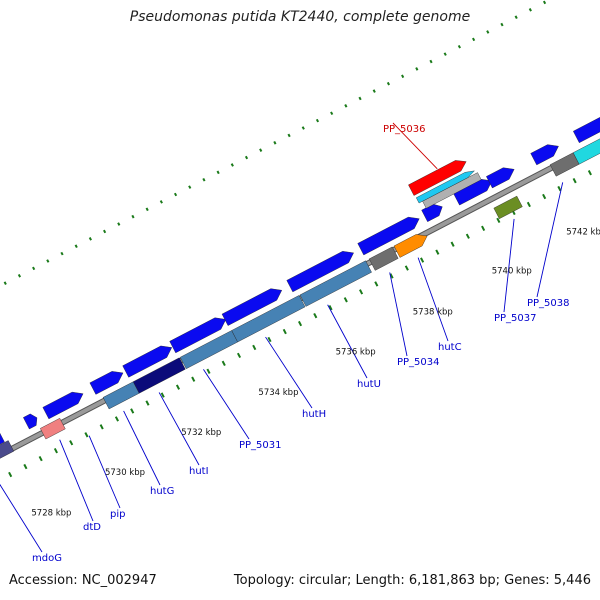  What do you see at coordinates (356, 353) in the screenshot?
I see `scale-label: 5736 kbp` at bounding box center [356, 353].